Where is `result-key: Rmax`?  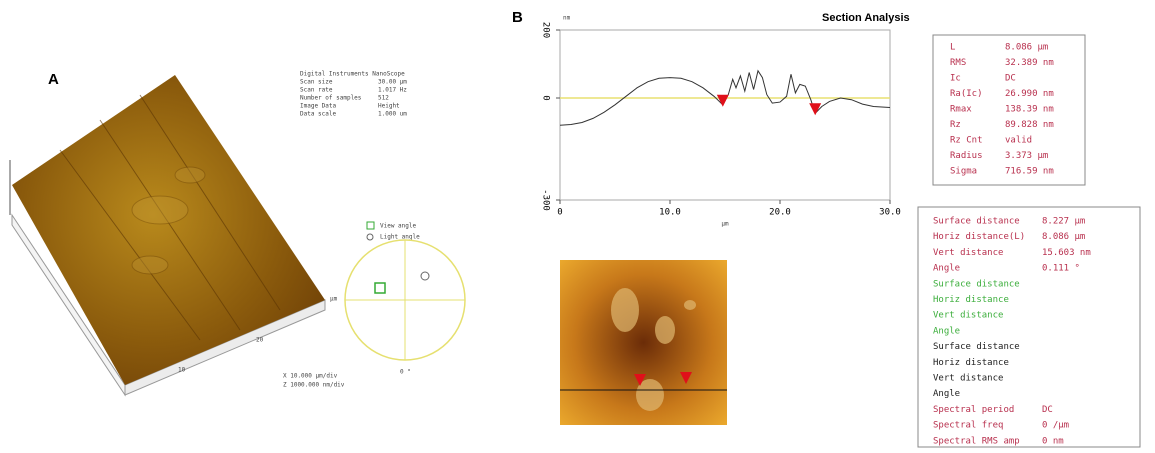
result-key: Rmax is located at coordinates (961, 110).